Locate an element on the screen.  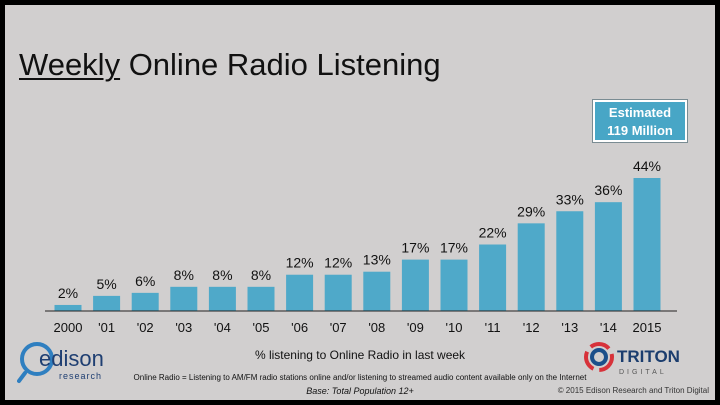
data-label: 22% is located at coordinates (493, 233).